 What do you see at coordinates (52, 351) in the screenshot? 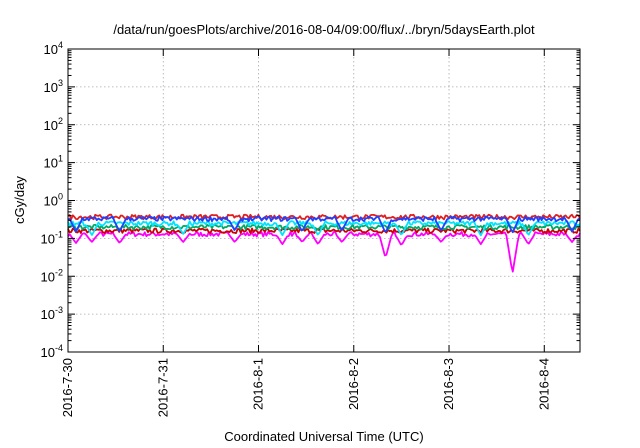
I see `y-tick-label: 10⁻⁴` at bounding box center [52, 351].